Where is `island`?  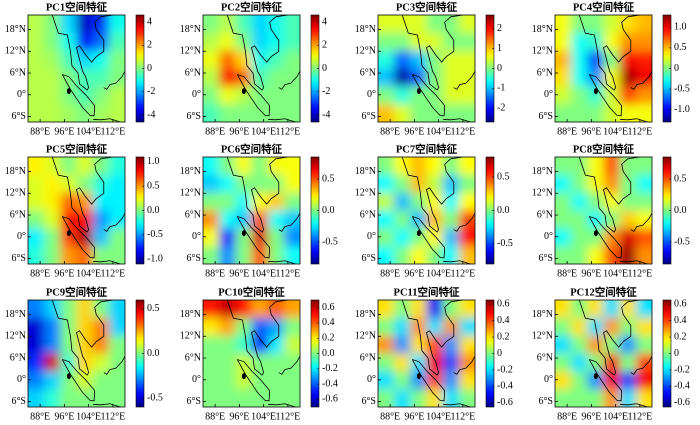 island is located at coordinates (595, 376).